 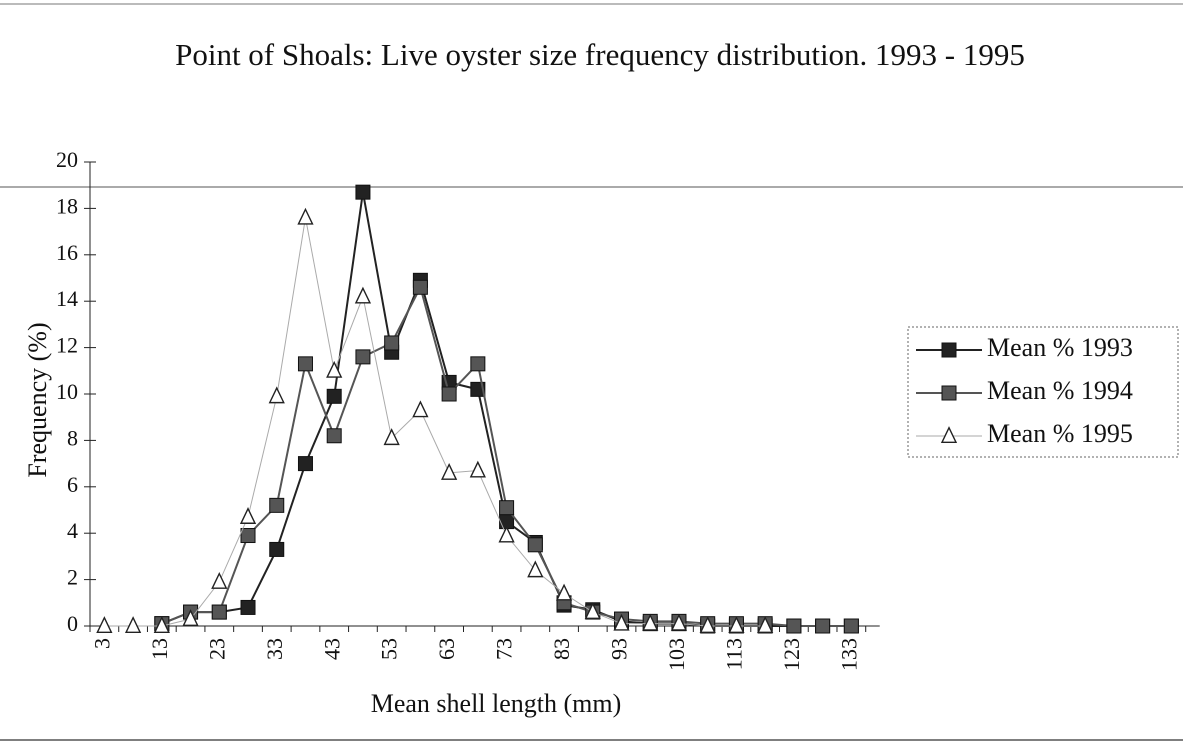 I want to click on y-tick-label: 2, so click(x=72, y=577).